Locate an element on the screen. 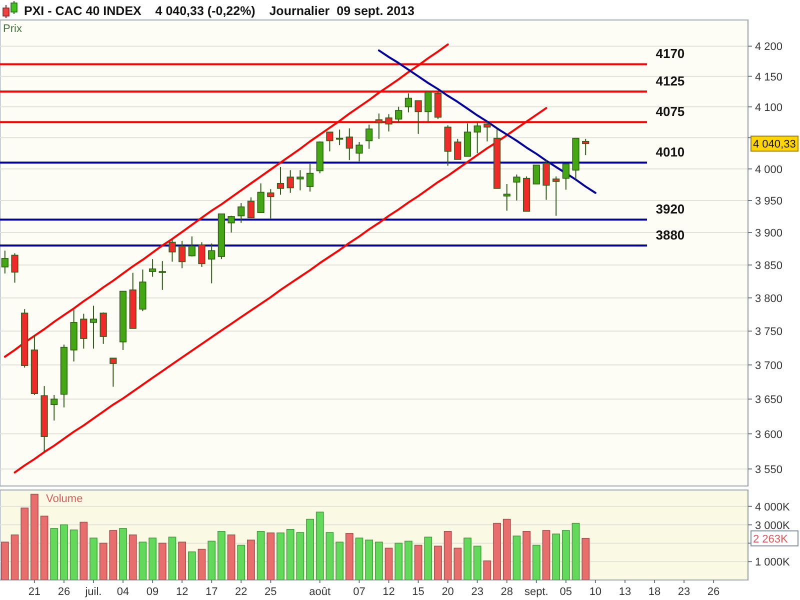  x-tick-label: 05 is located at coordinates (566, 592).